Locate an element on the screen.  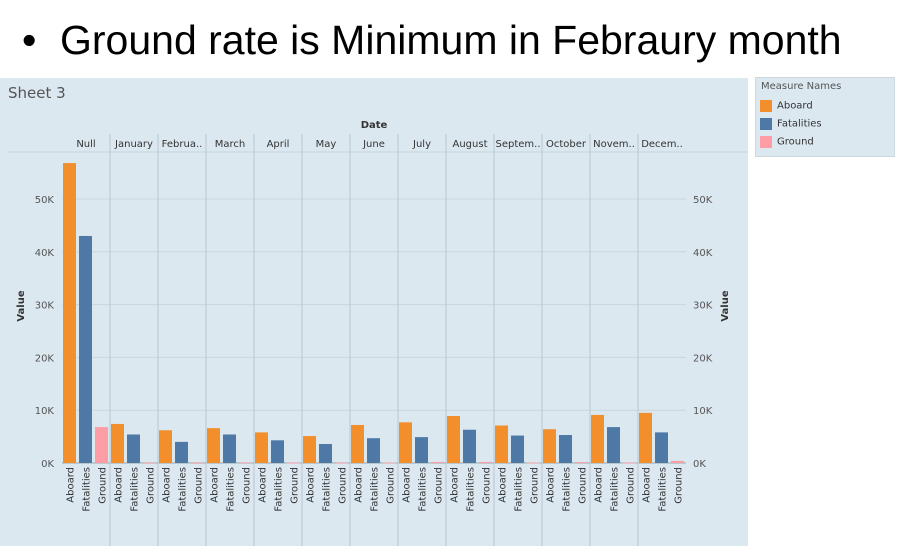
slide-title: Ground rate is Minimum in Febraury month is located at coordinates (451, 40).